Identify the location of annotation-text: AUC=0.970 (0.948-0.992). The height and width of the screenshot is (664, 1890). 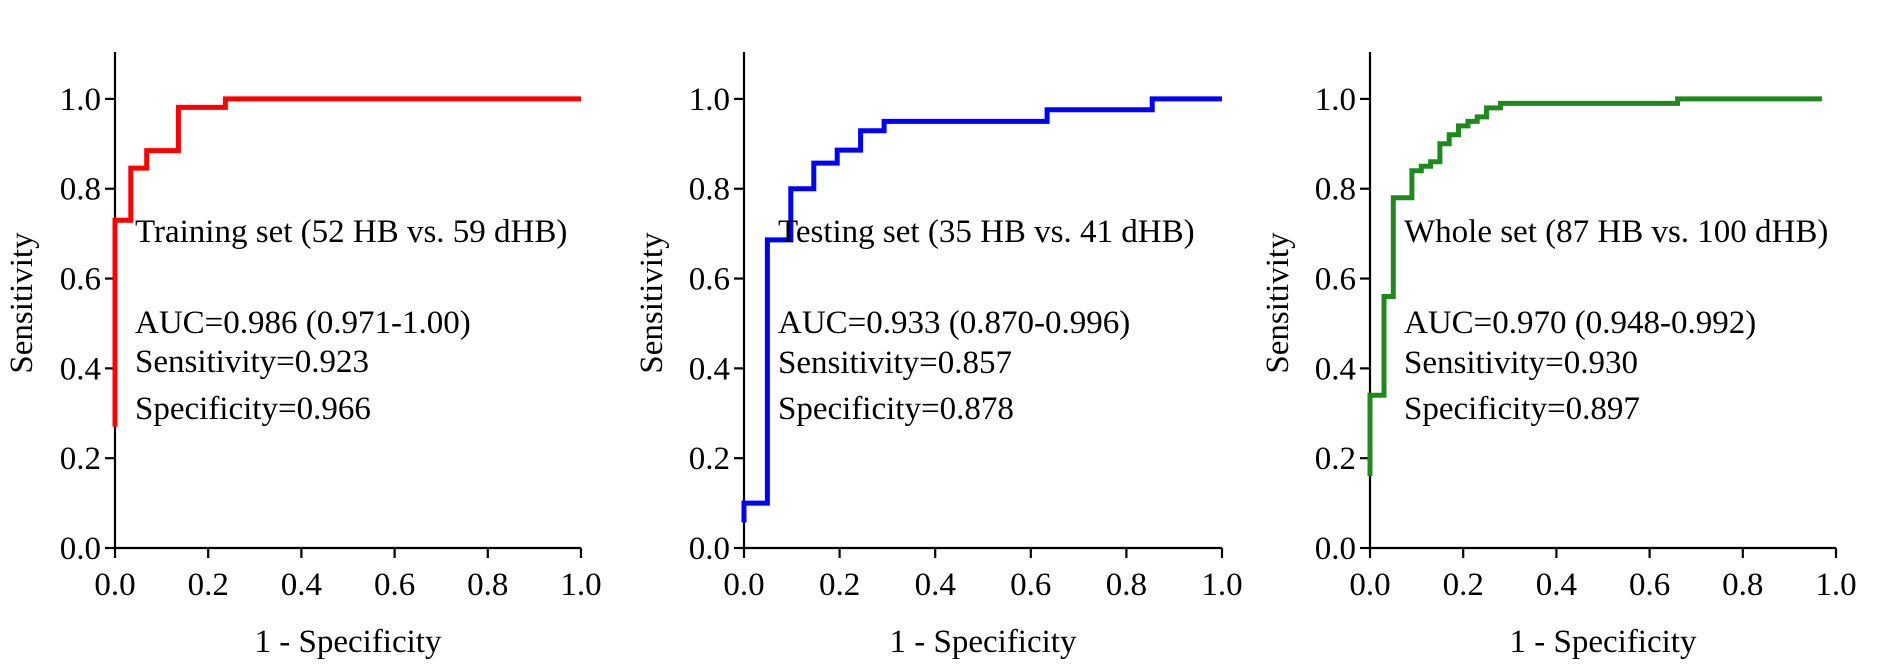
(1580, 323).